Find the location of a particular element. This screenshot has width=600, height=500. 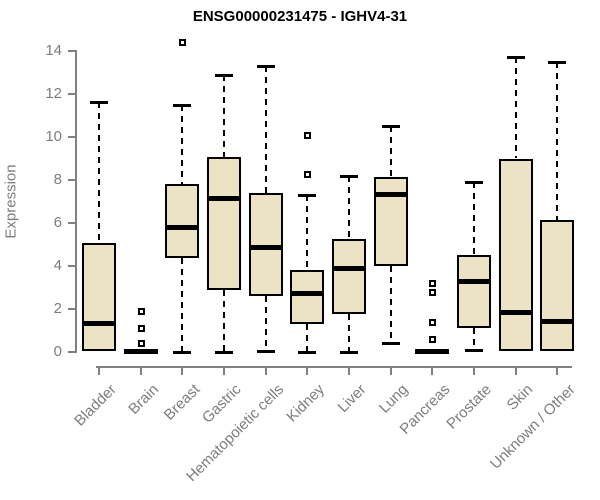

box-hematopoietic-cells is located at coordinates (265, 244).